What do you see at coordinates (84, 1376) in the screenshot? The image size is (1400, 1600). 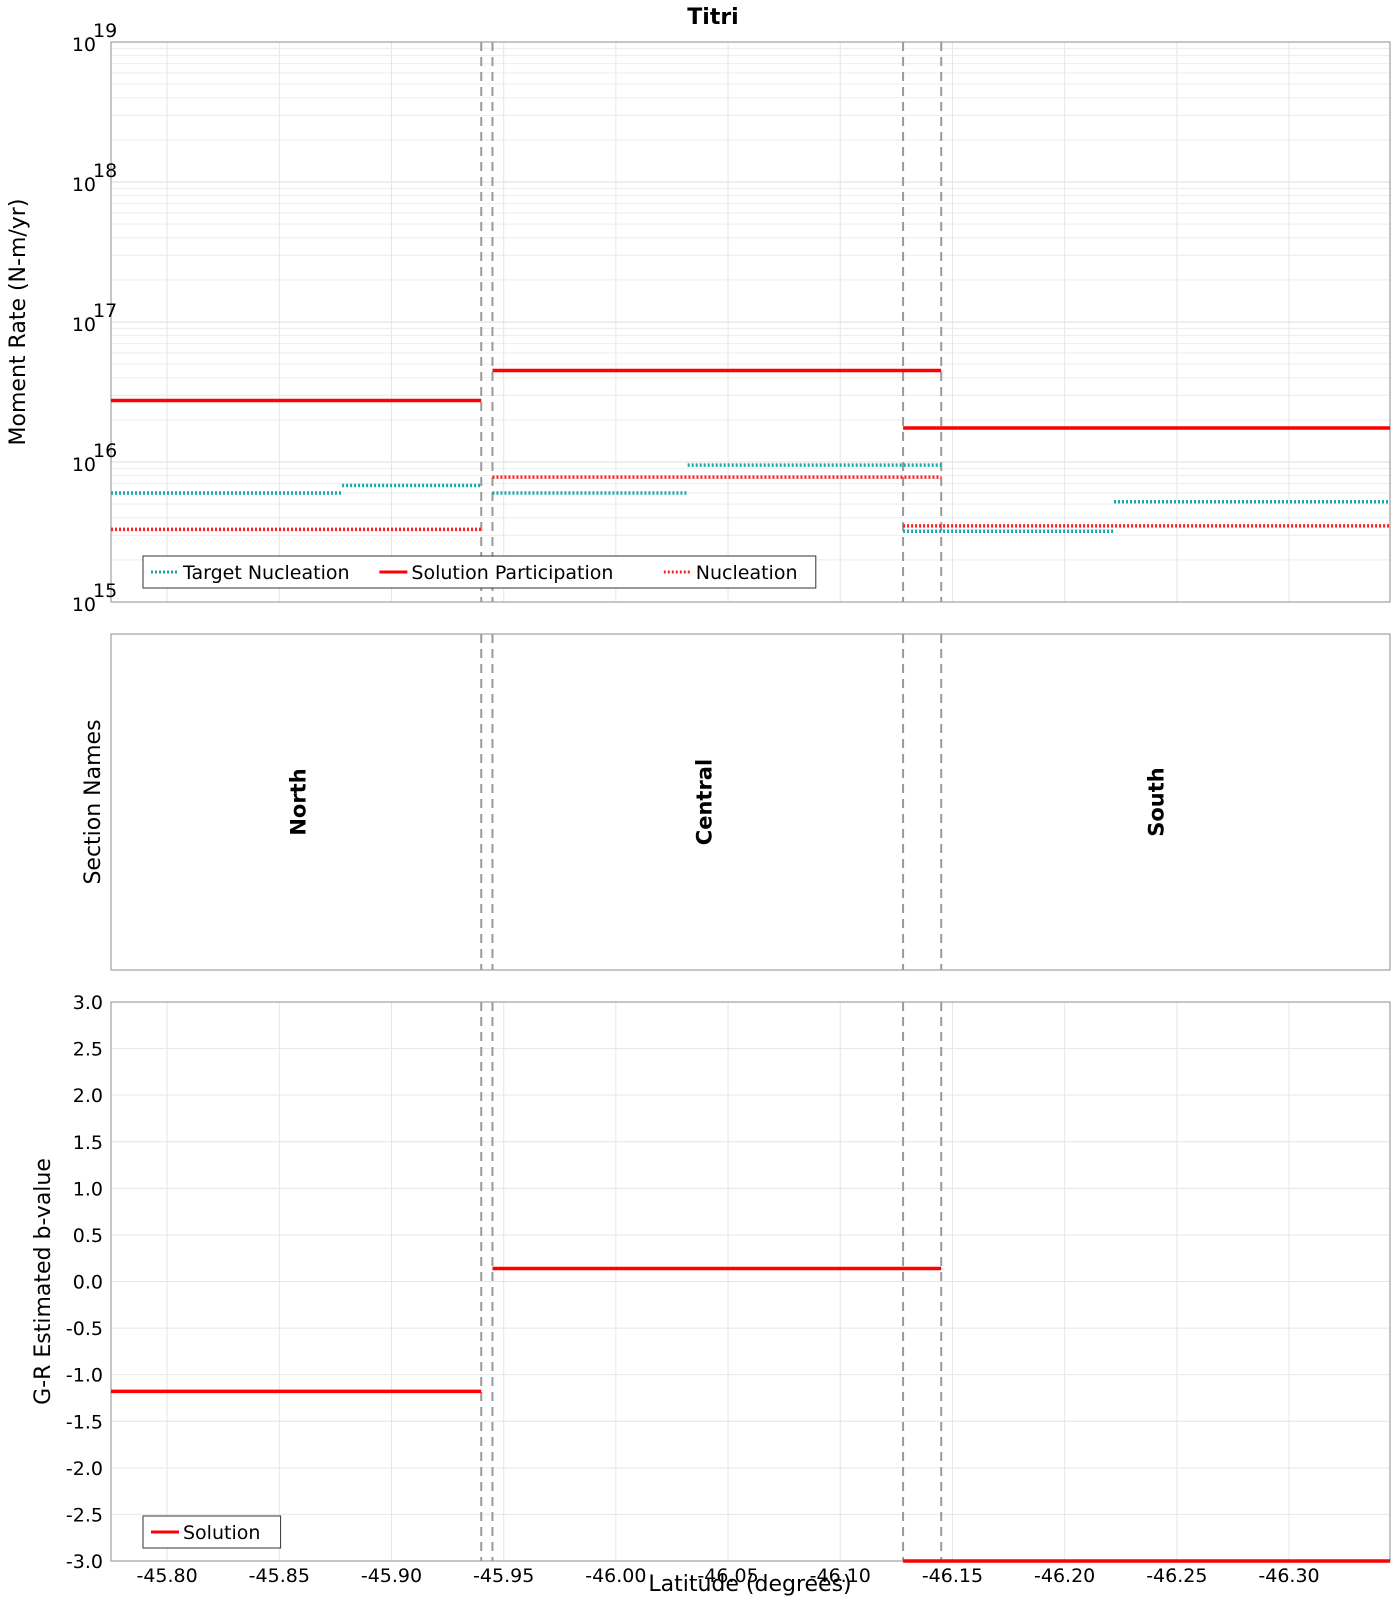 I see `y-tick-label: -1.0` at bounding box center [84, 1376].